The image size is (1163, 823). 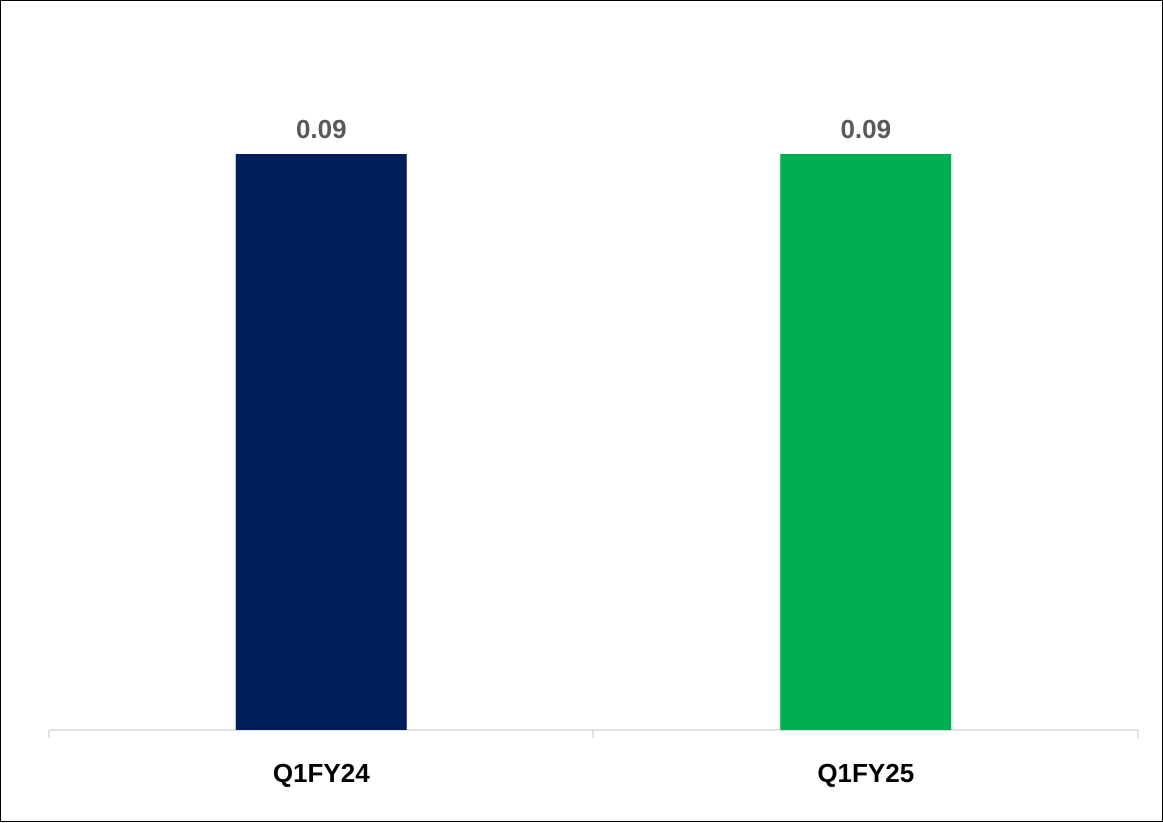 I want to click on bar-q1fy25, so click(x=866, y=442).